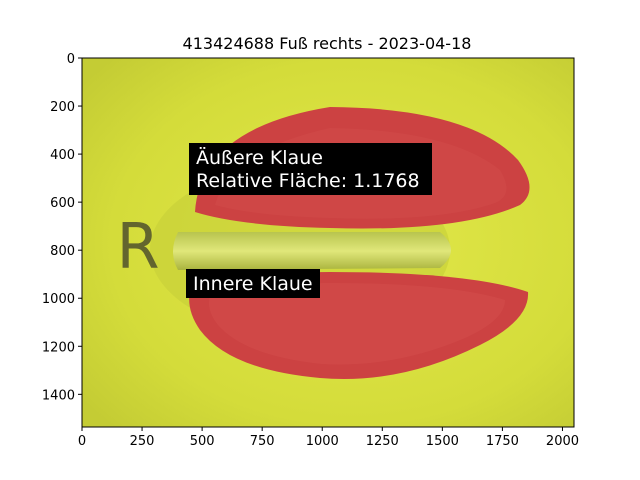 Image resolution: width=640 pixels, height=480 pixels. What do you see at coordinates (259, 157) in the screenshot?
I see `outer-claw-label: Äußere Klaue` at bounding box center [259, 157].